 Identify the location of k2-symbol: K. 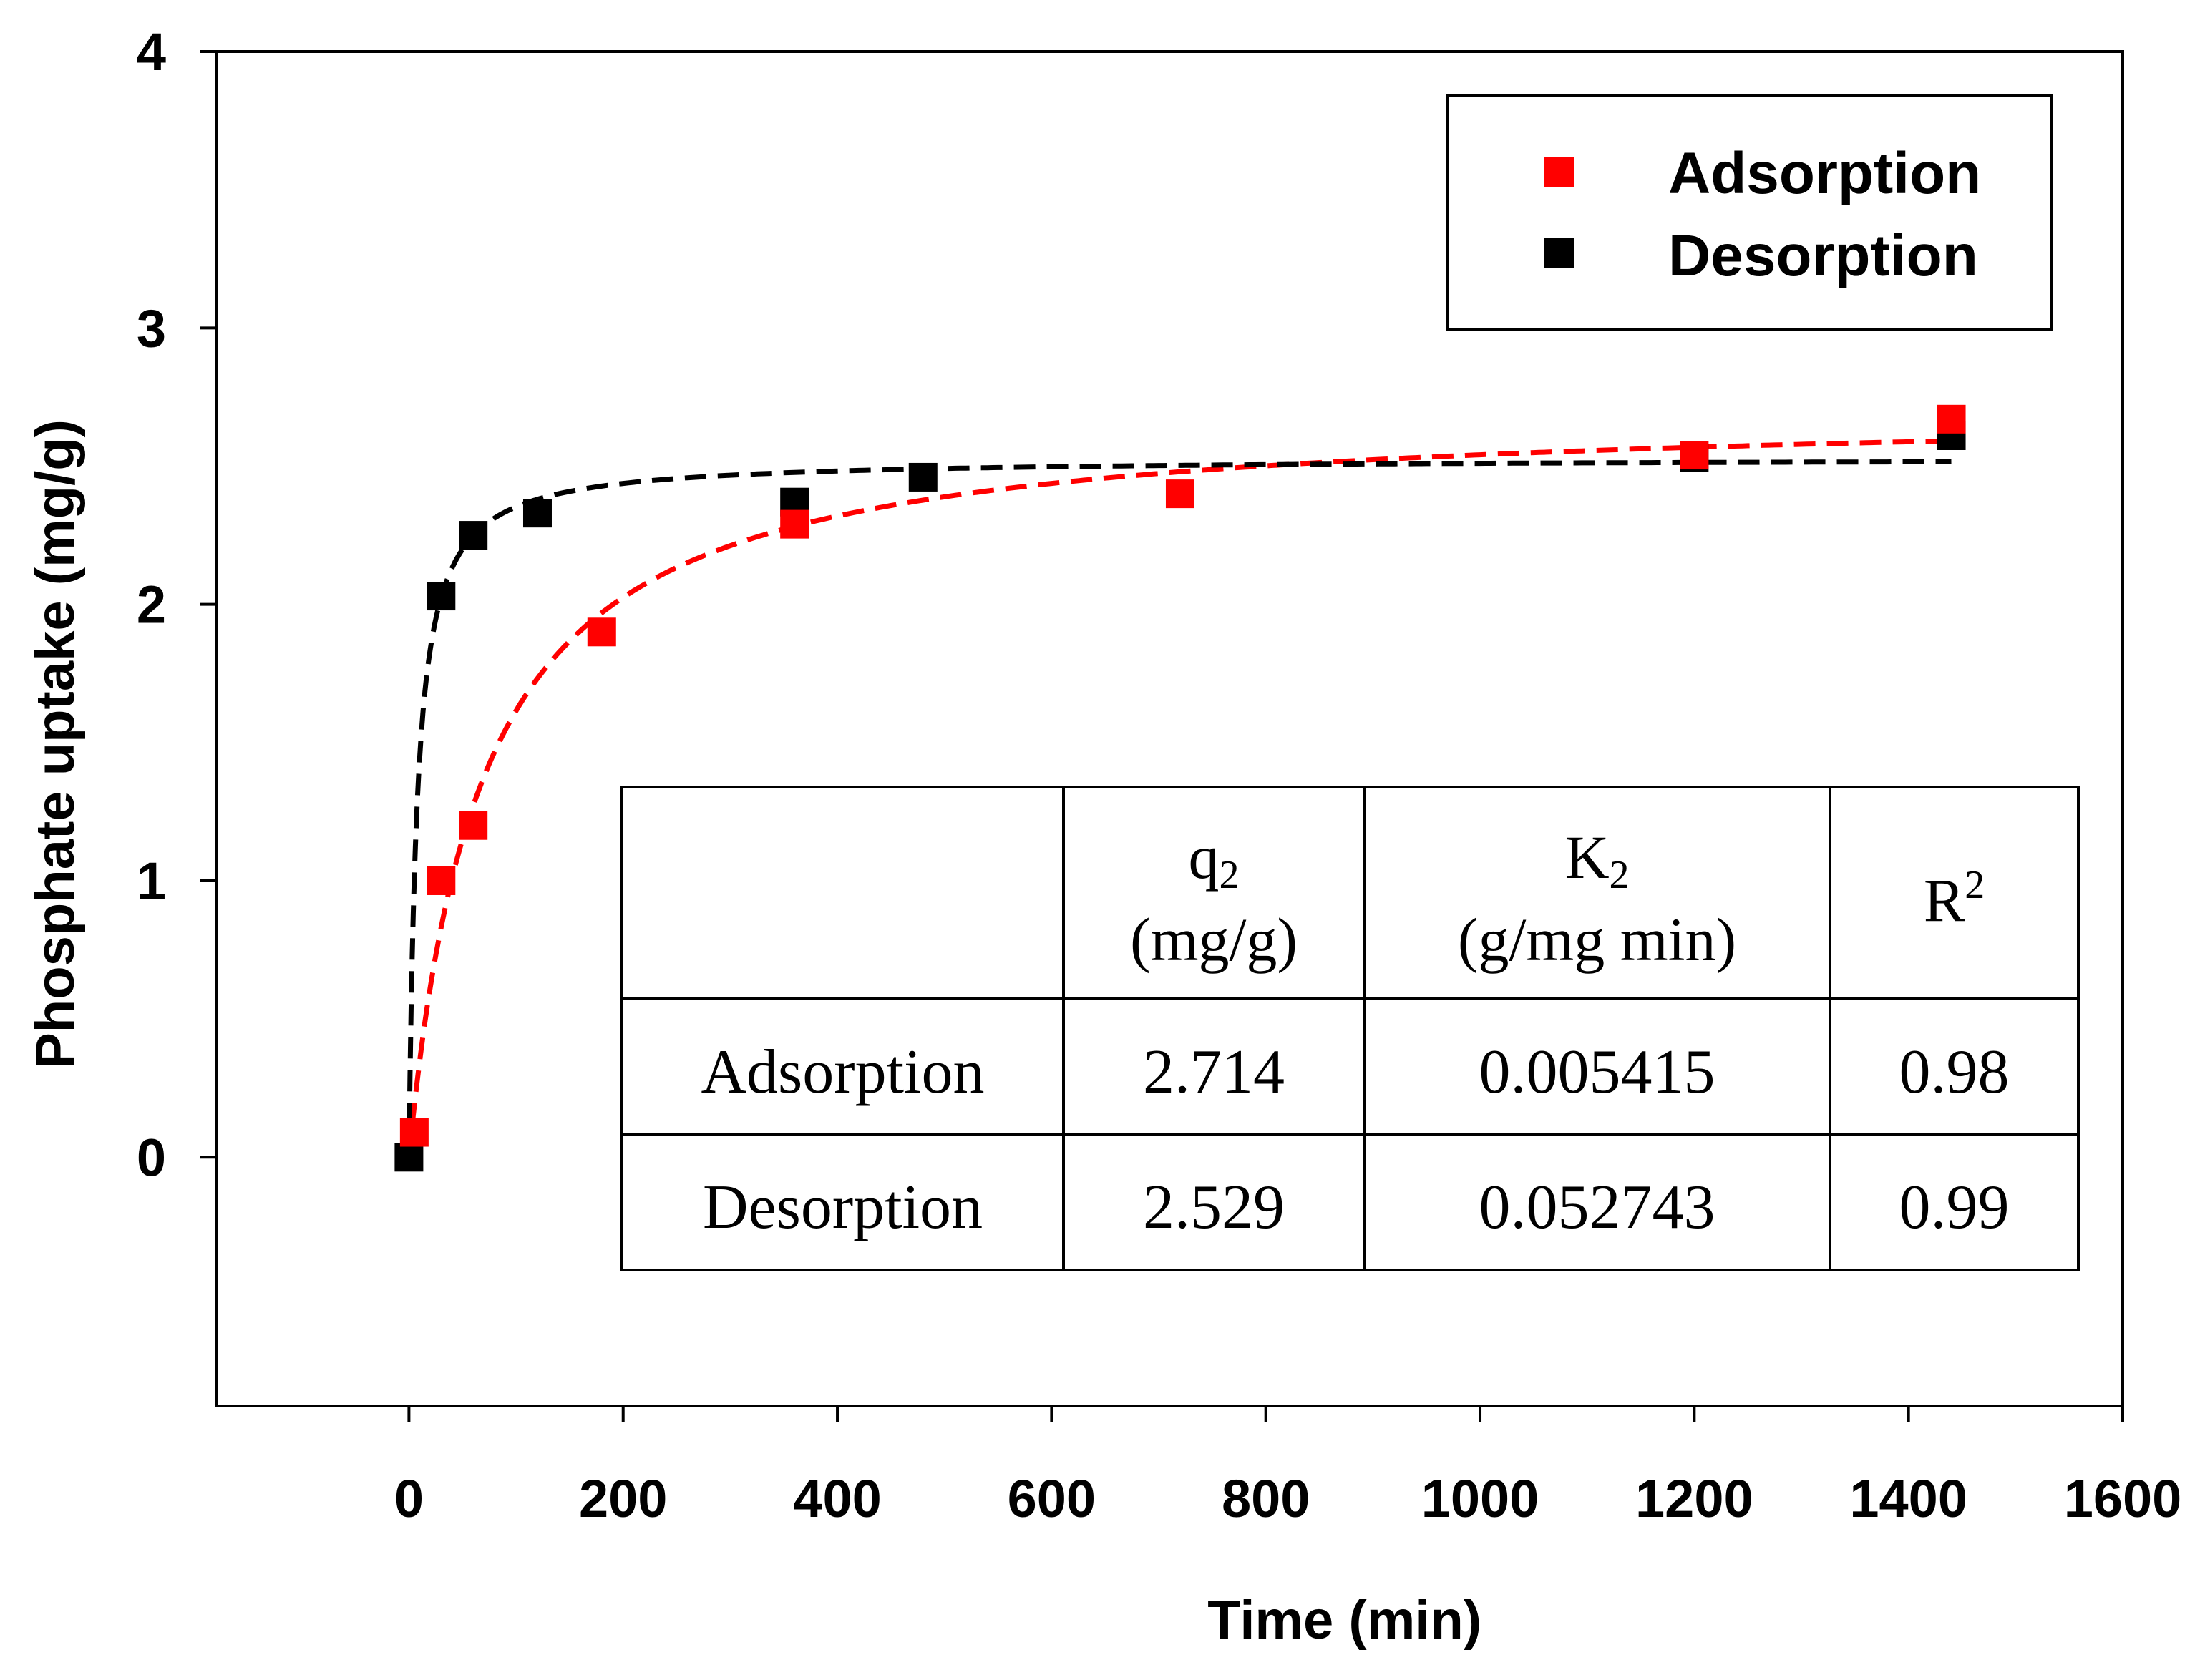
(1586, 857).